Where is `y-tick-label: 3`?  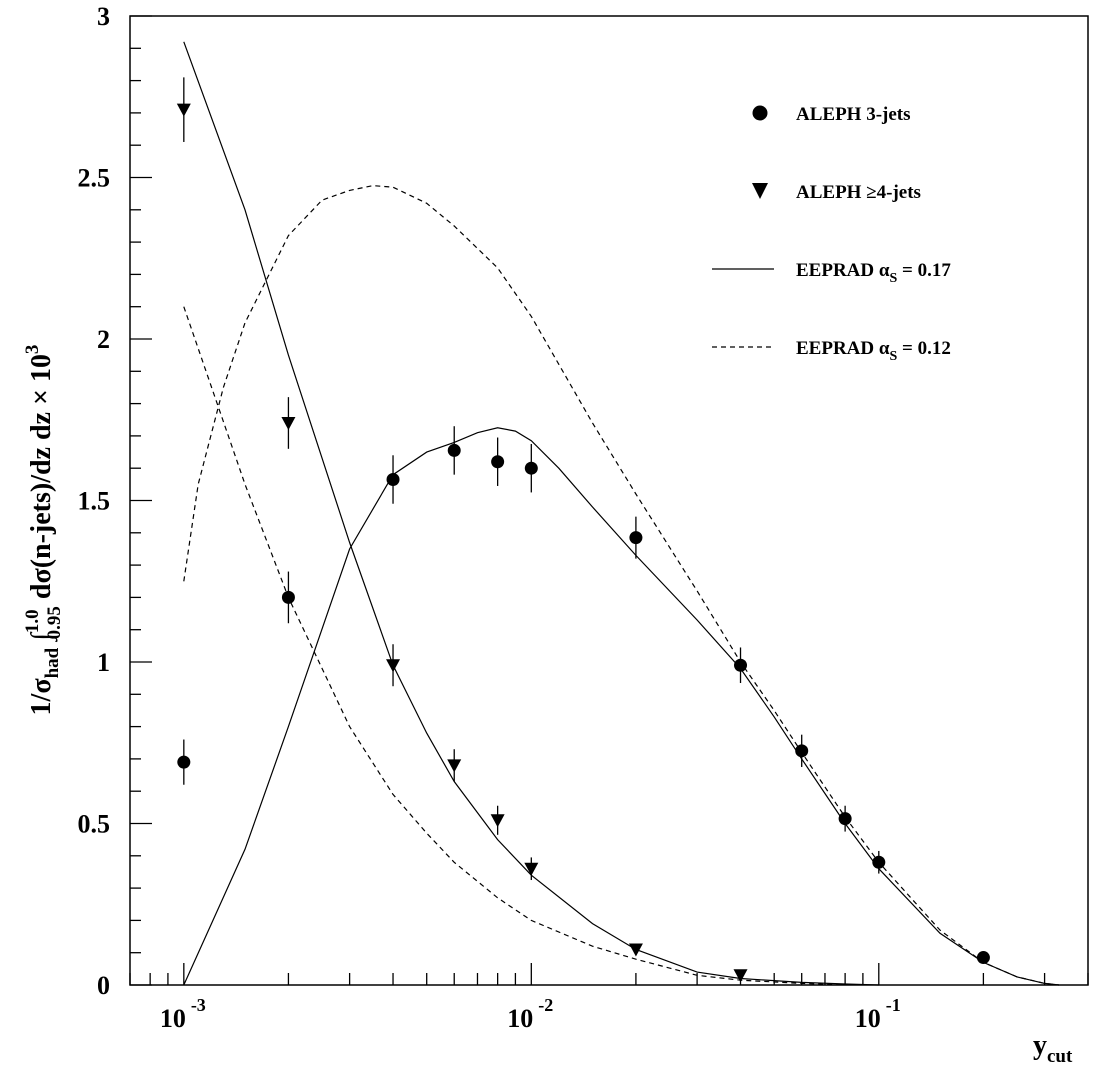
y-tick-label: 3 is located at coordinates (103, 16).